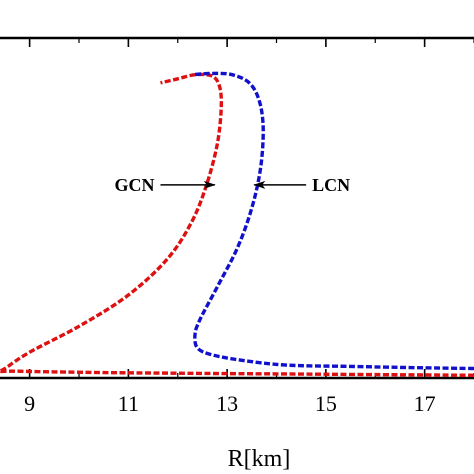 The image size is (474, 474). What do you see at coordinates (134, 185) in the screenshot?
I see `gcn-label: GCN` at bounding box center [134, 185].